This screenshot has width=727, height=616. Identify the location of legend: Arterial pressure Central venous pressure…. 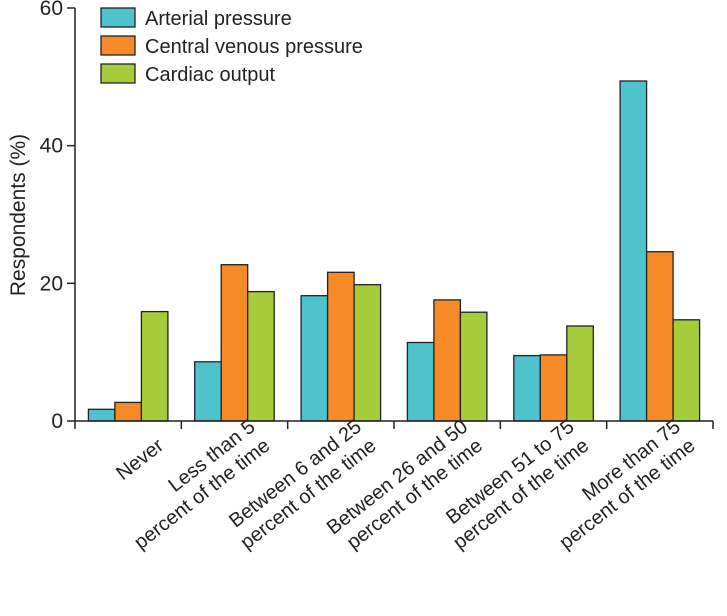
(231, 46).